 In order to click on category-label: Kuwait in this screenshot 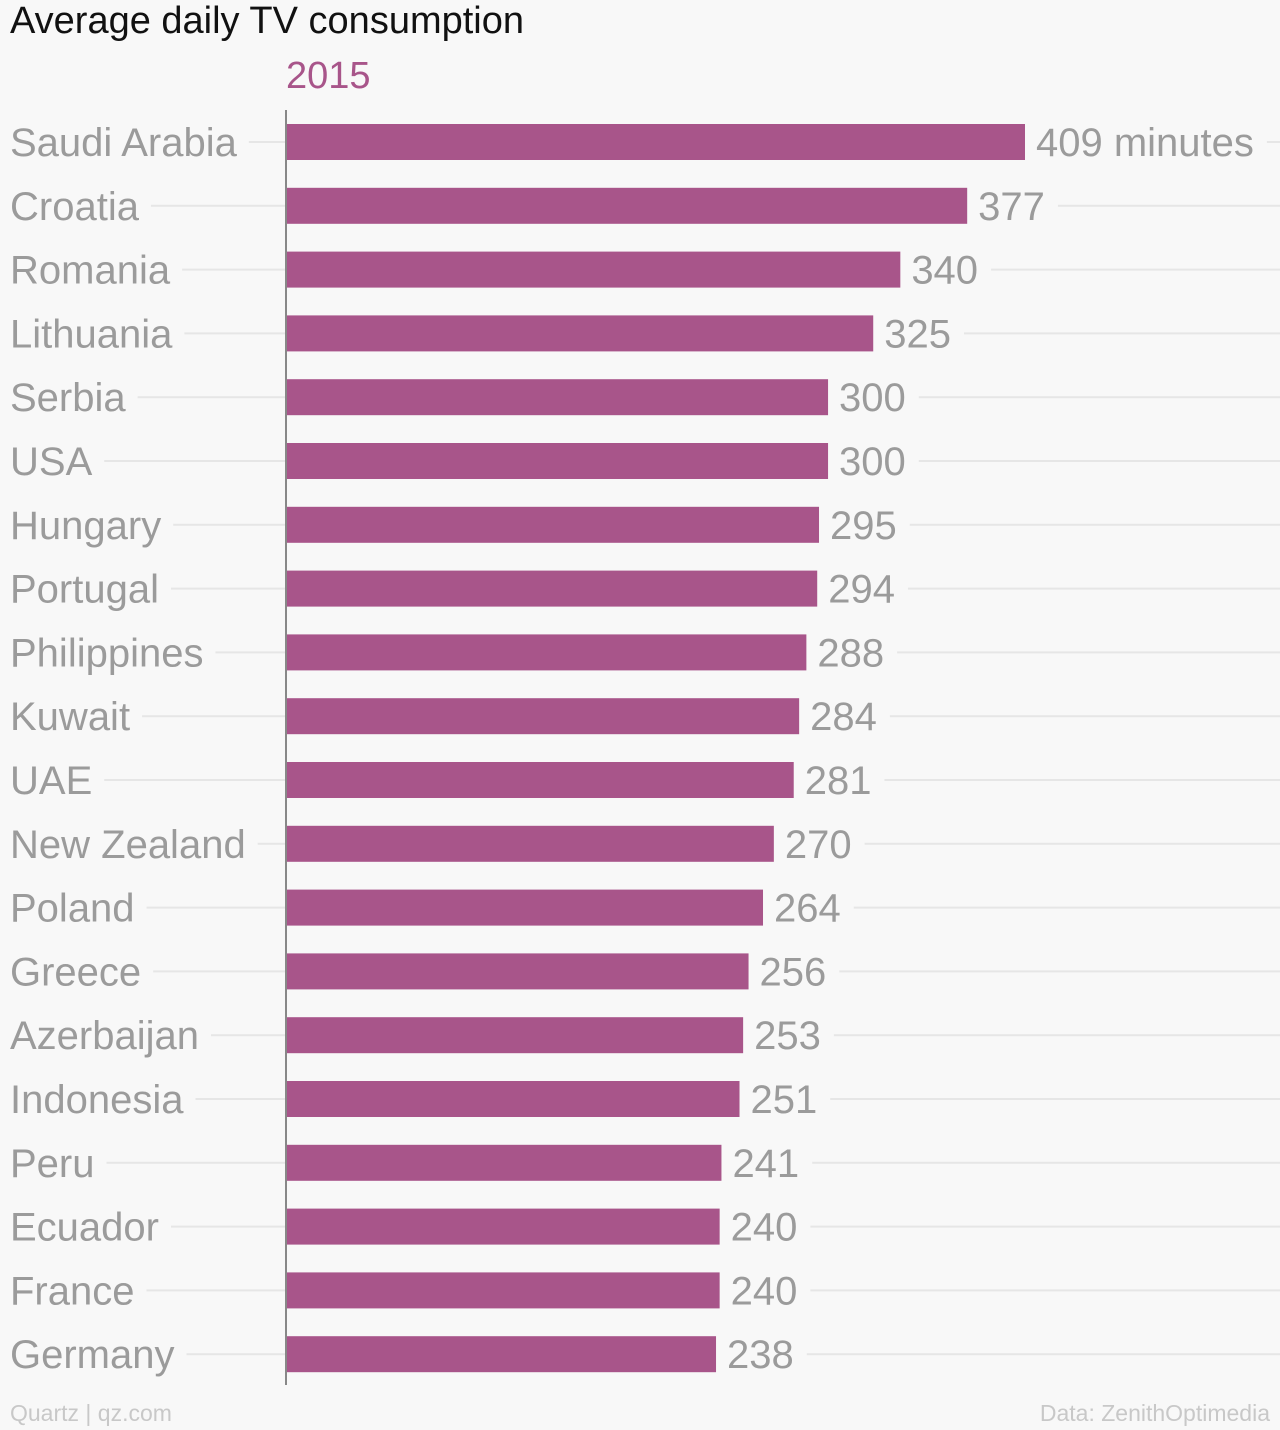, I will do `click(70, 717)`.